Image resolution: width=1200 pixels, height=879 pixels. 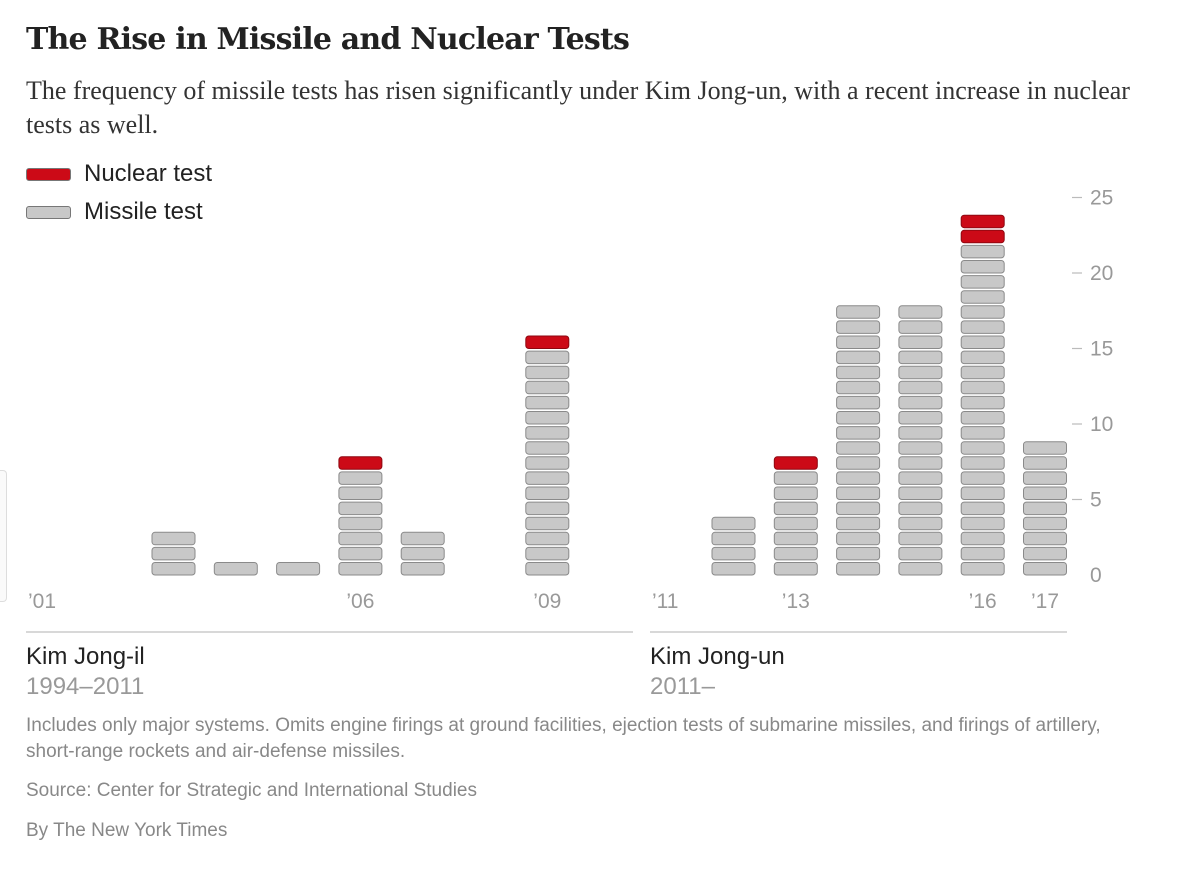 What do you see at coordinates (85, 656) in the screenshot?
I see `era-name-kim-jong-il: Kim Jong-il` at bounding box center [85, 656].